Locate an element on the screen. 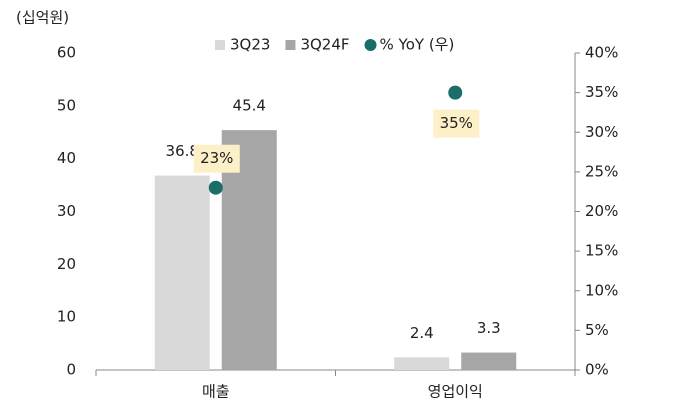 This screenshot has width=680, height=411. legend-label: 3Q23 is located at coordinates (250, 45).